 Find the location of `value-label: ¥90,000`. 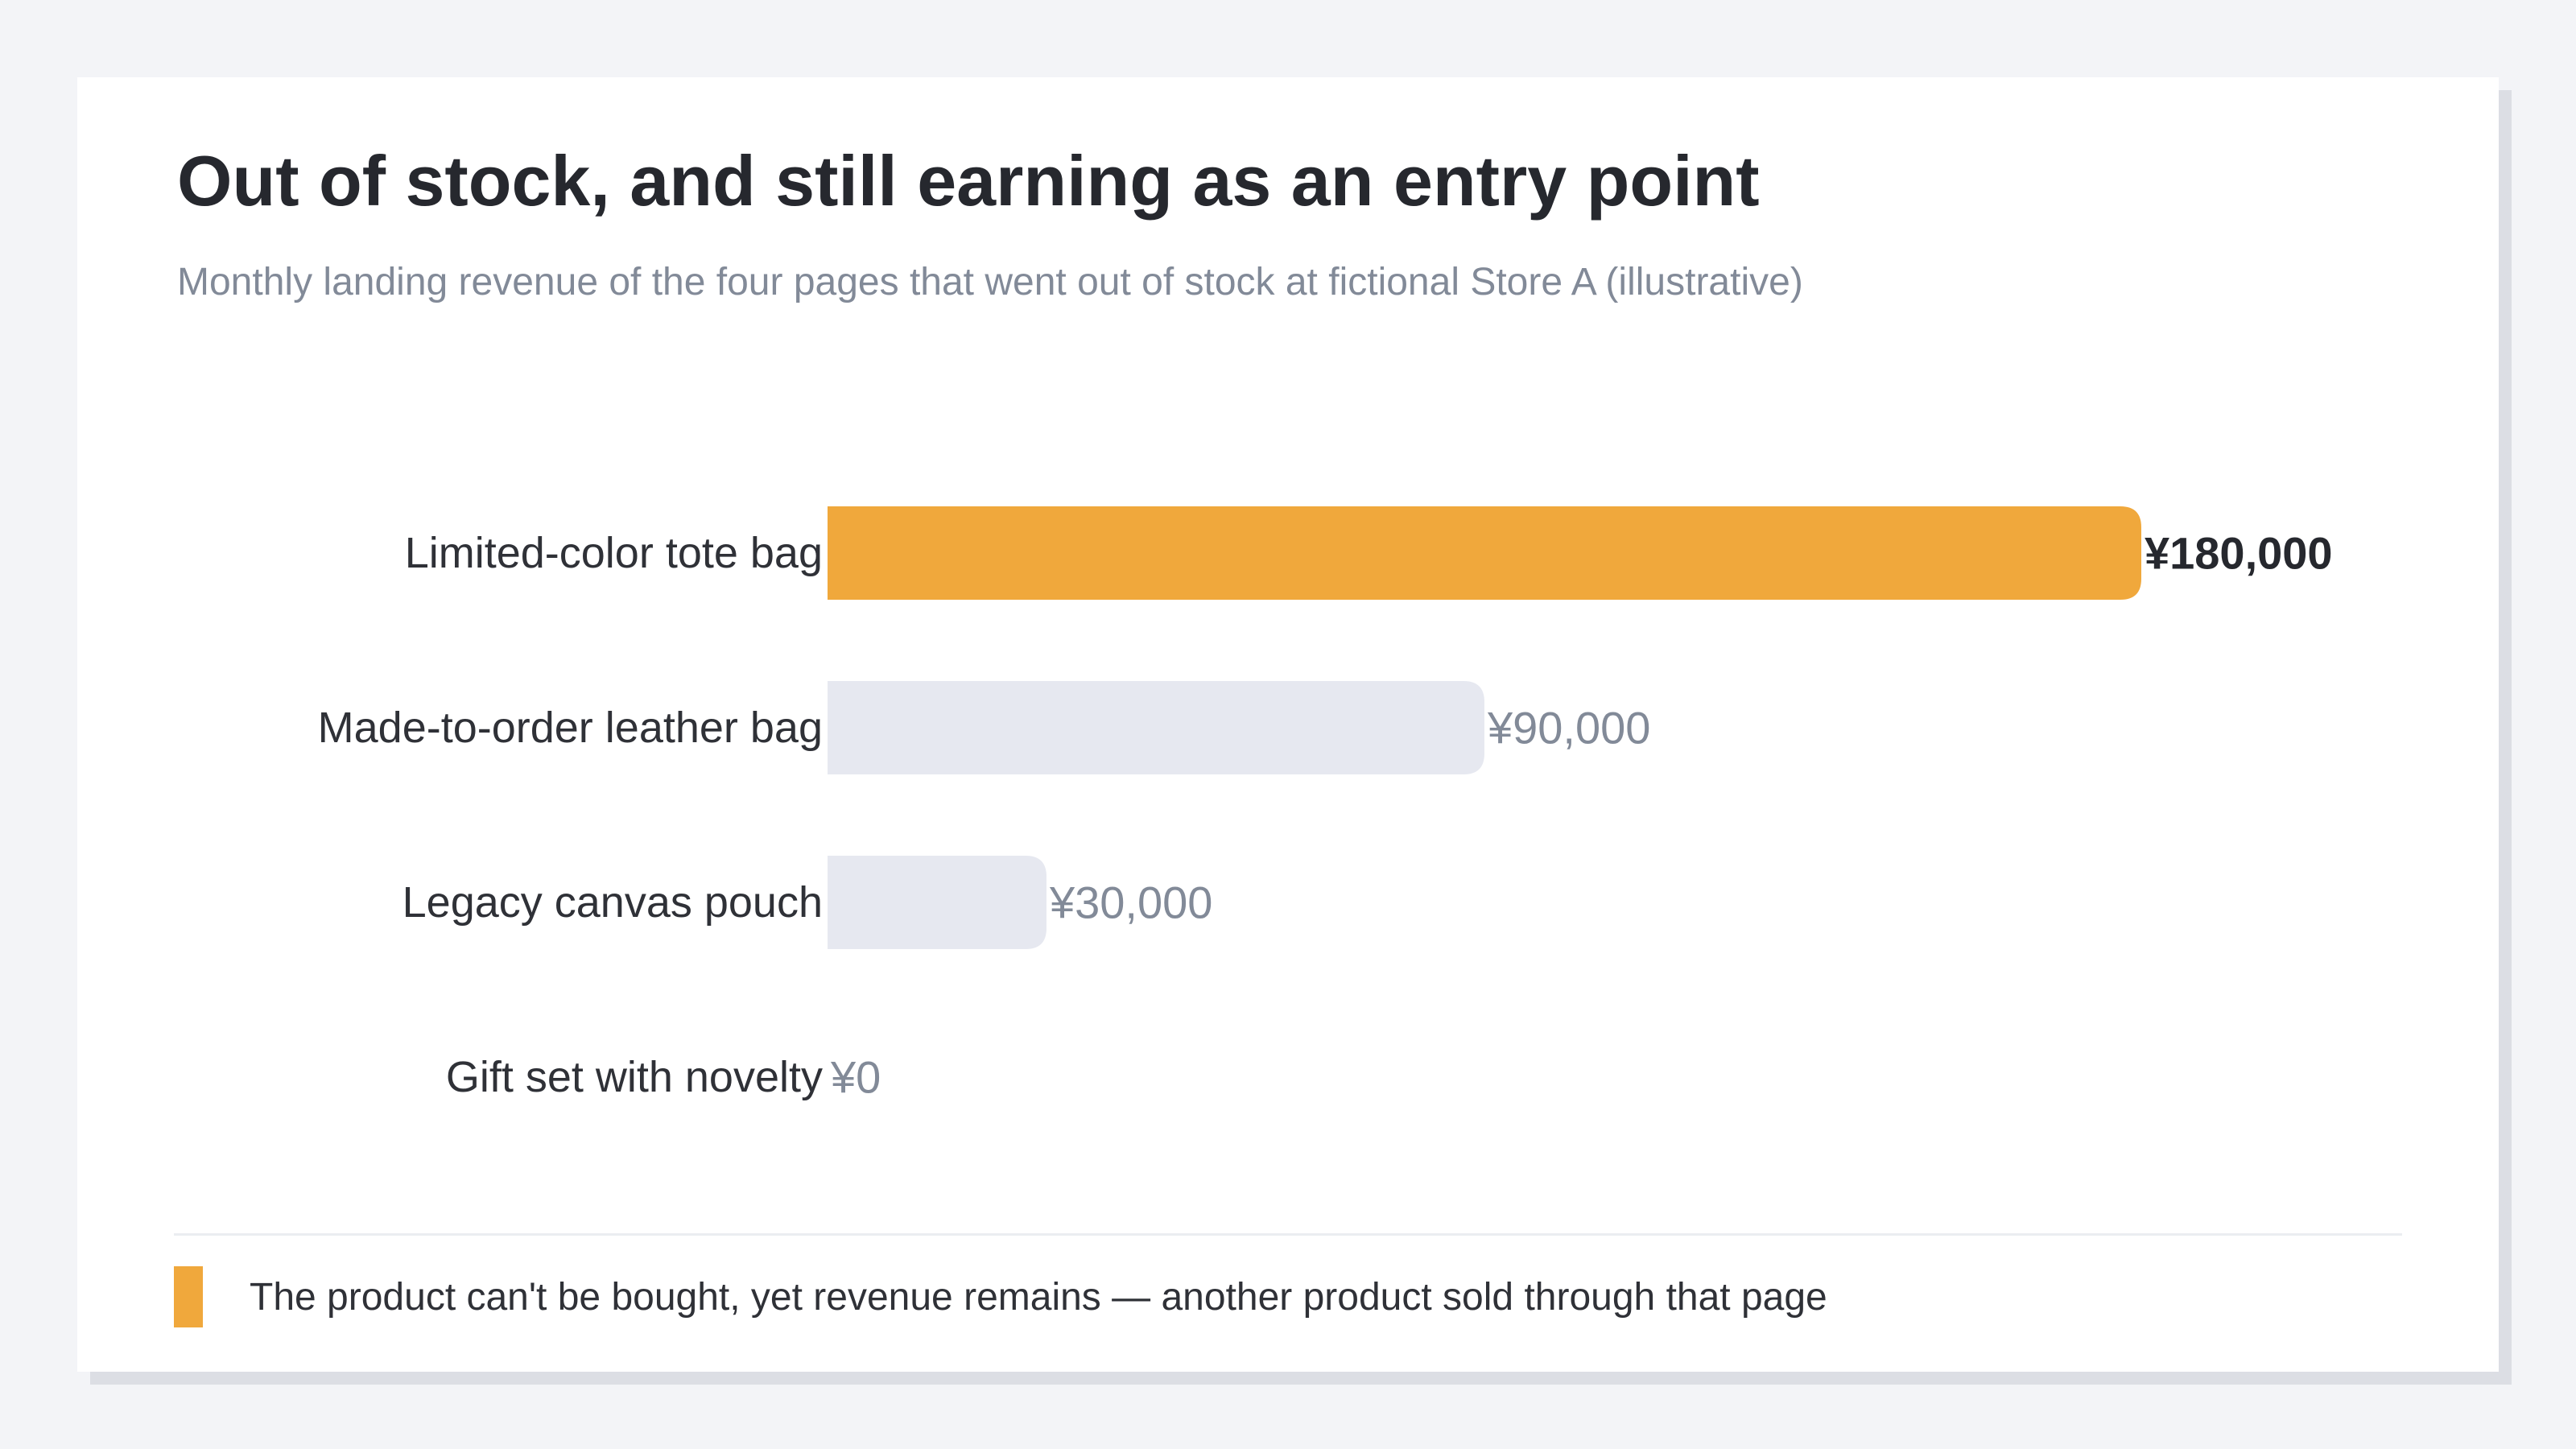

value-label: ¥90,000 is located at coordinates (1568, 728).